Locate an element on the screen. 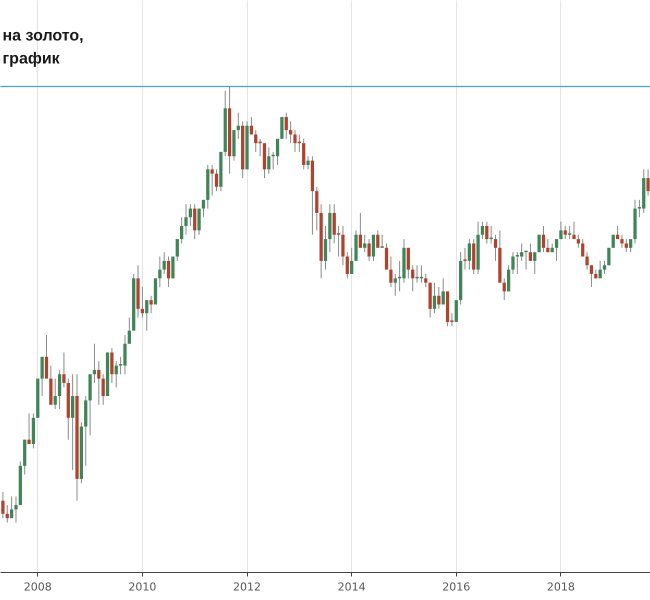 The height and width of the screenshot is (600, 650). chart-title: на золото, график is located at coordinates (43, 48).